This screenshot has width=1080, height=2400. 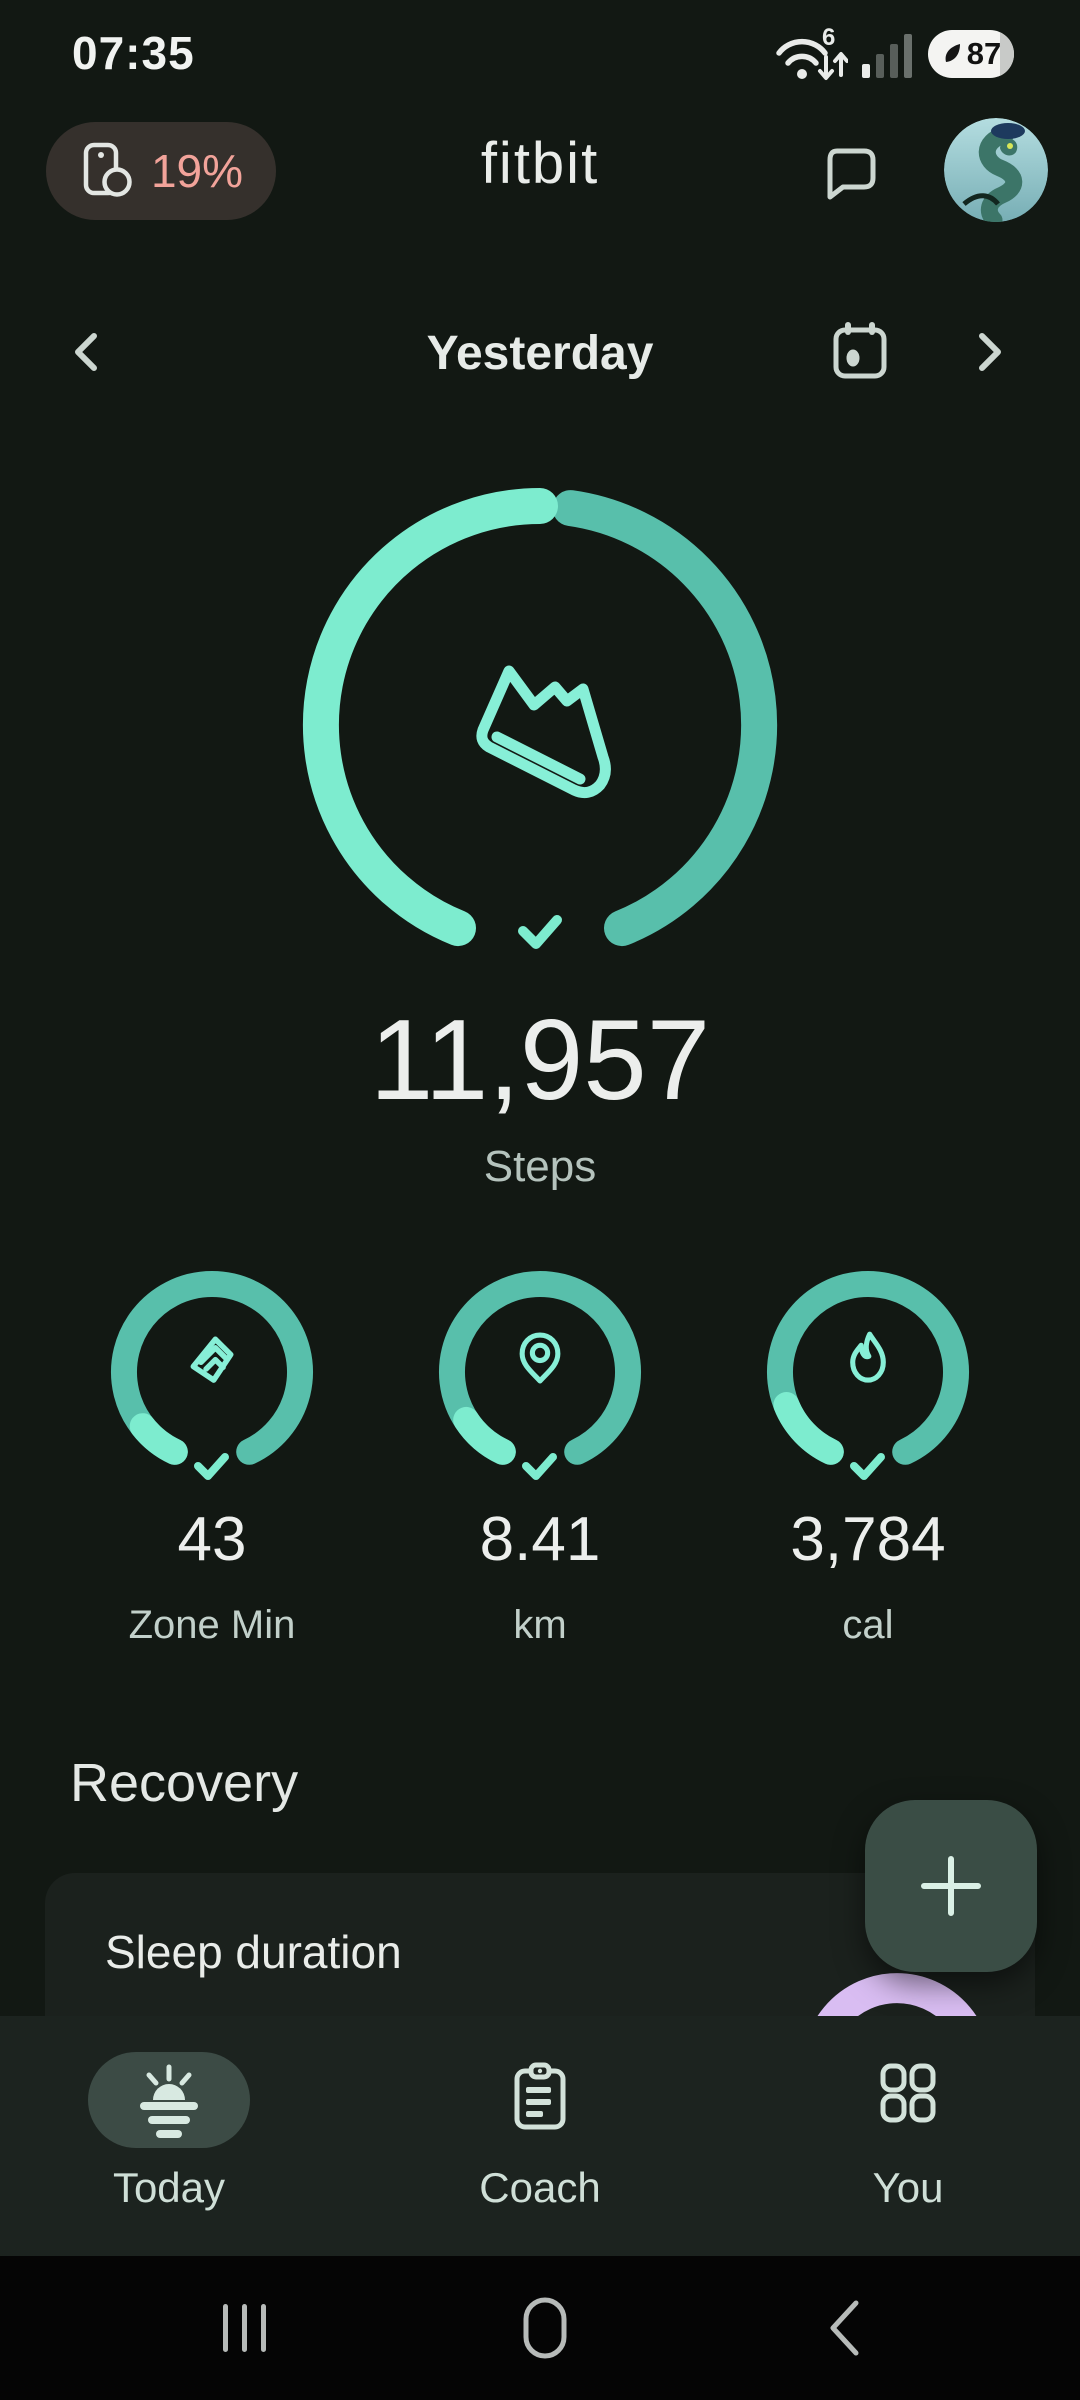 I want to click on calendar-button, so click(x=860, y=351).